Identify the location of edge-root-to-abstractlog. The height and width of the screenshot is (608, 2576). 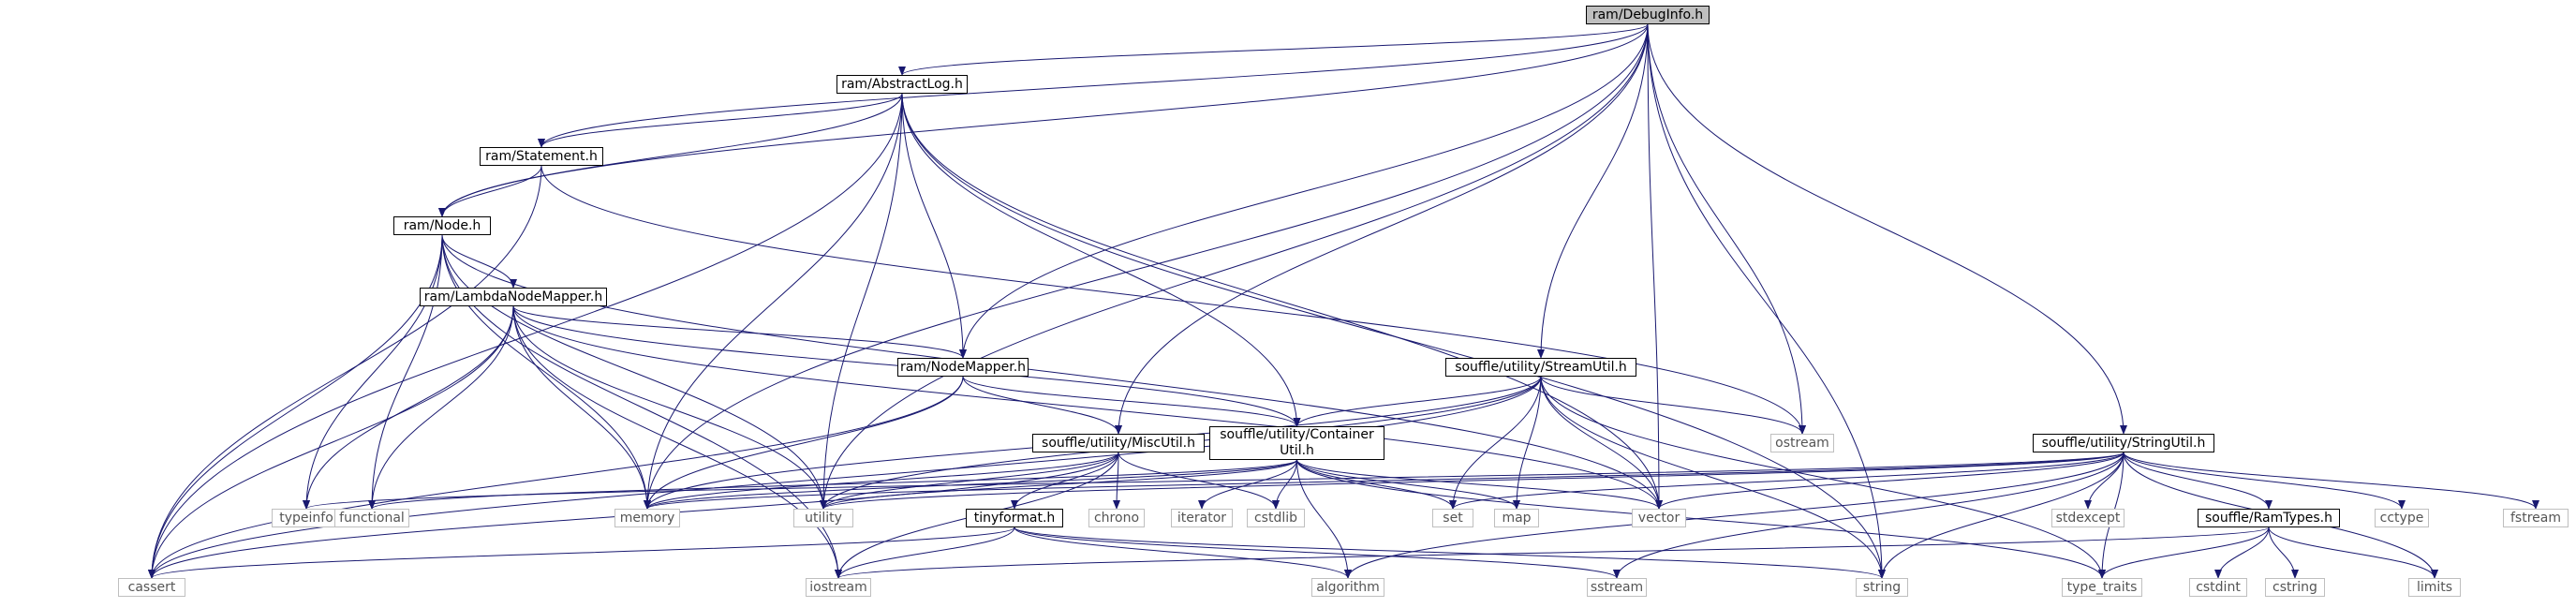
(1274, 49).